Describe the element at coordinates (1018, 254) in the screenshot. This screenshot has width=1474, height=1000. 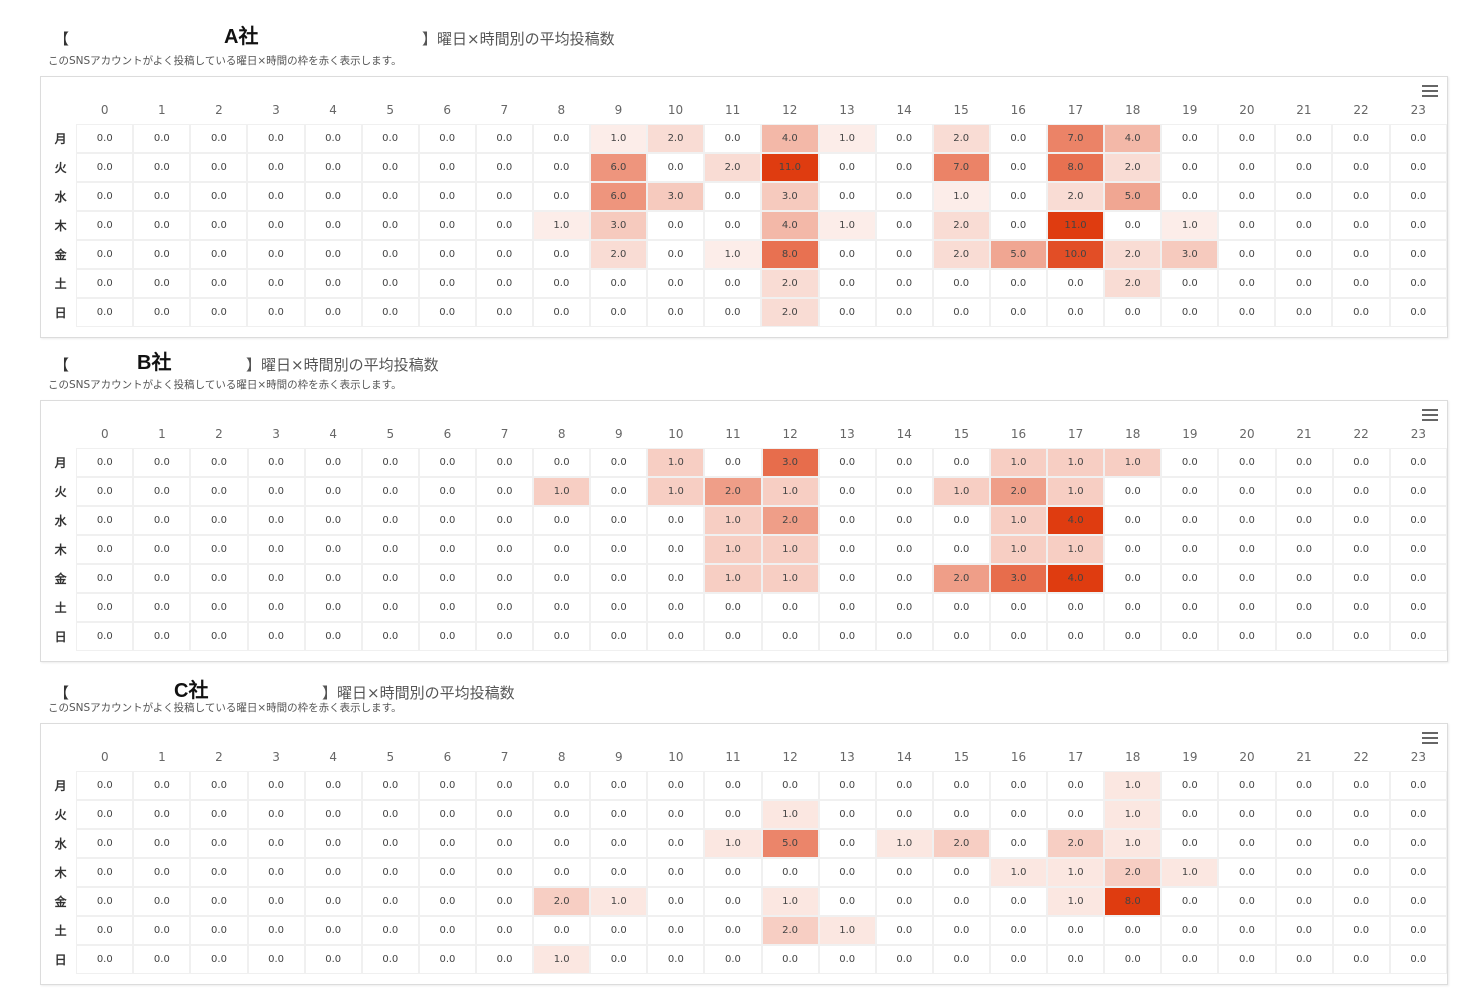
I see `heatmap-cell: 5.0` at that location.